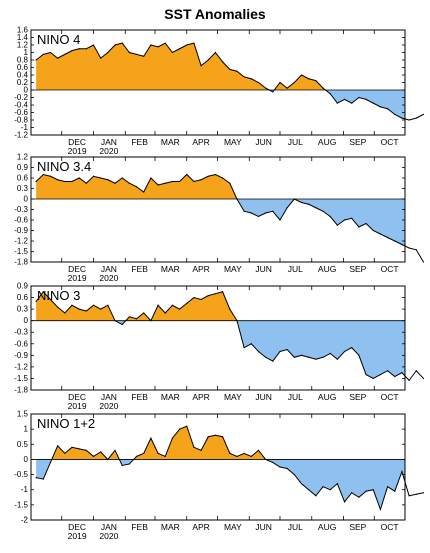 This screenshot has width=430, height=553. Describe the element at coordinates (21, 390) in the screenshot. I see `y-tick-label: -1.8` at that location.